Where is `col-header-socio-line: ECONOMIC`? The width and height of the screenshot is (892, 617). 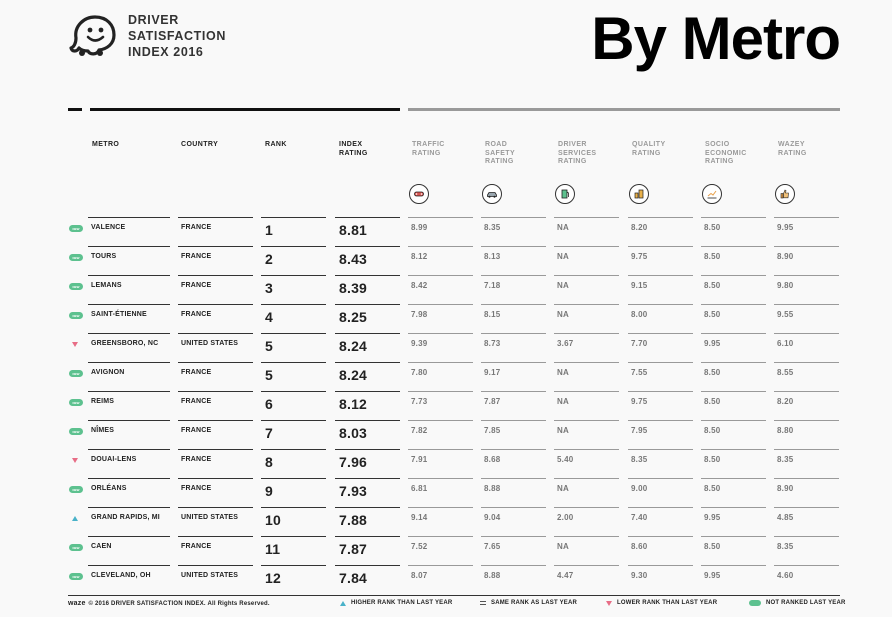
col-header-socio-line: ECONOMIC is located at coordinates (726, 153).